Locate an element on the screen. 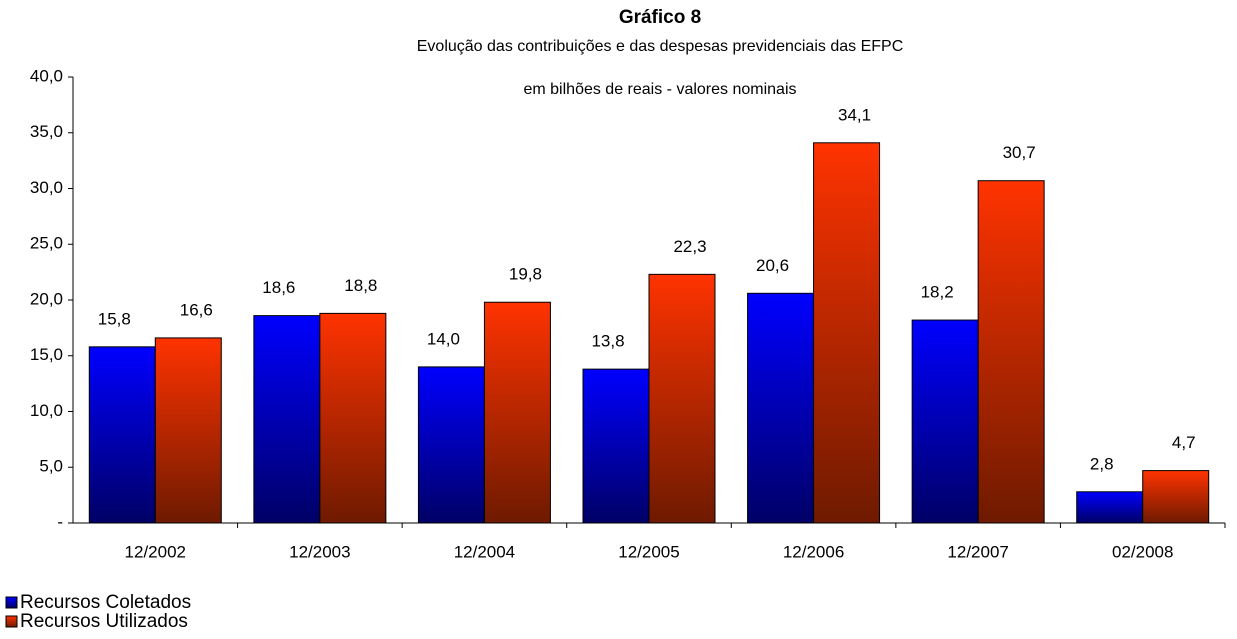 The image size is (1237, 639). value-label: 15,8 is located at coordinates (114, 318).